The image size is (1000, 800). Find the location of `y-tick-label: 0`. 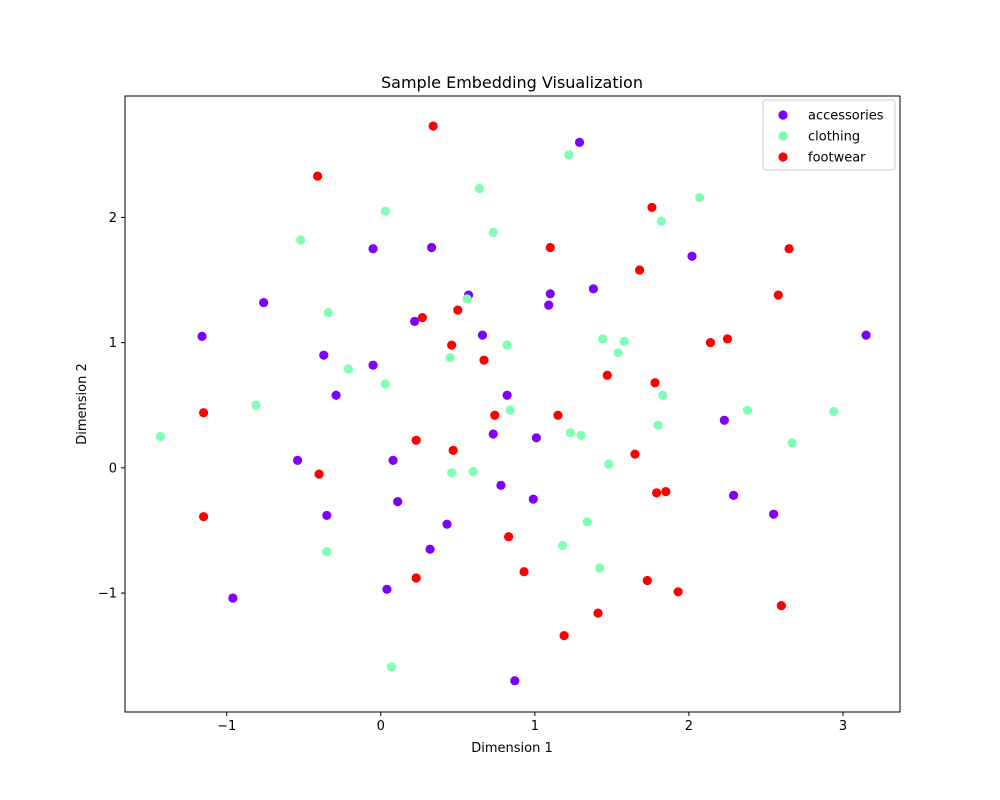

y-tick-label: 0 is located at coordinates (113, 468).